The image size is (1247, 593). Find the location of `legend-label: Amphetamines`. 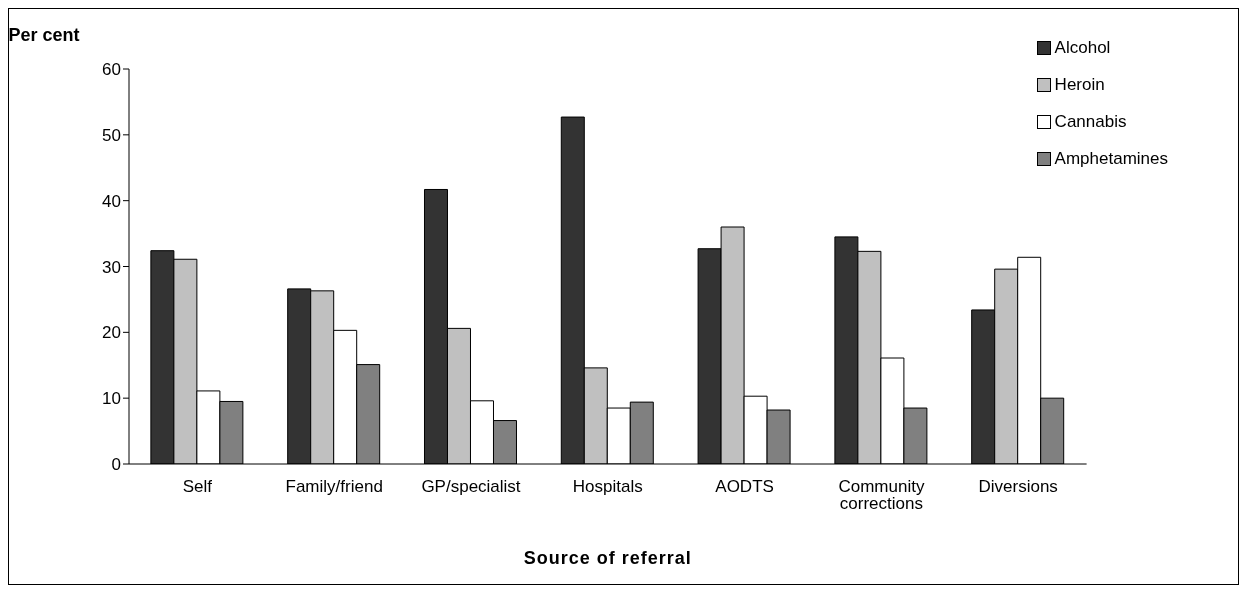

legend-label: Amphetamines is located at coordinates (1111, 158).